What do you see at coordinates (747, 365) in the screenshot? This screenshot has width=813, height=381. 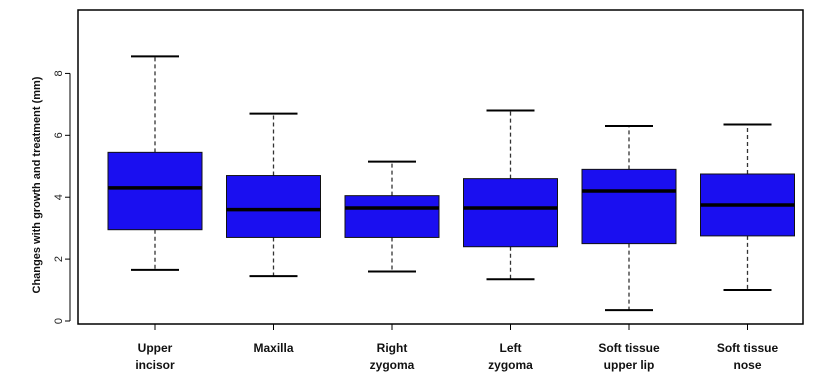 I see `category-label: nose` at bounding box center [747, 365].